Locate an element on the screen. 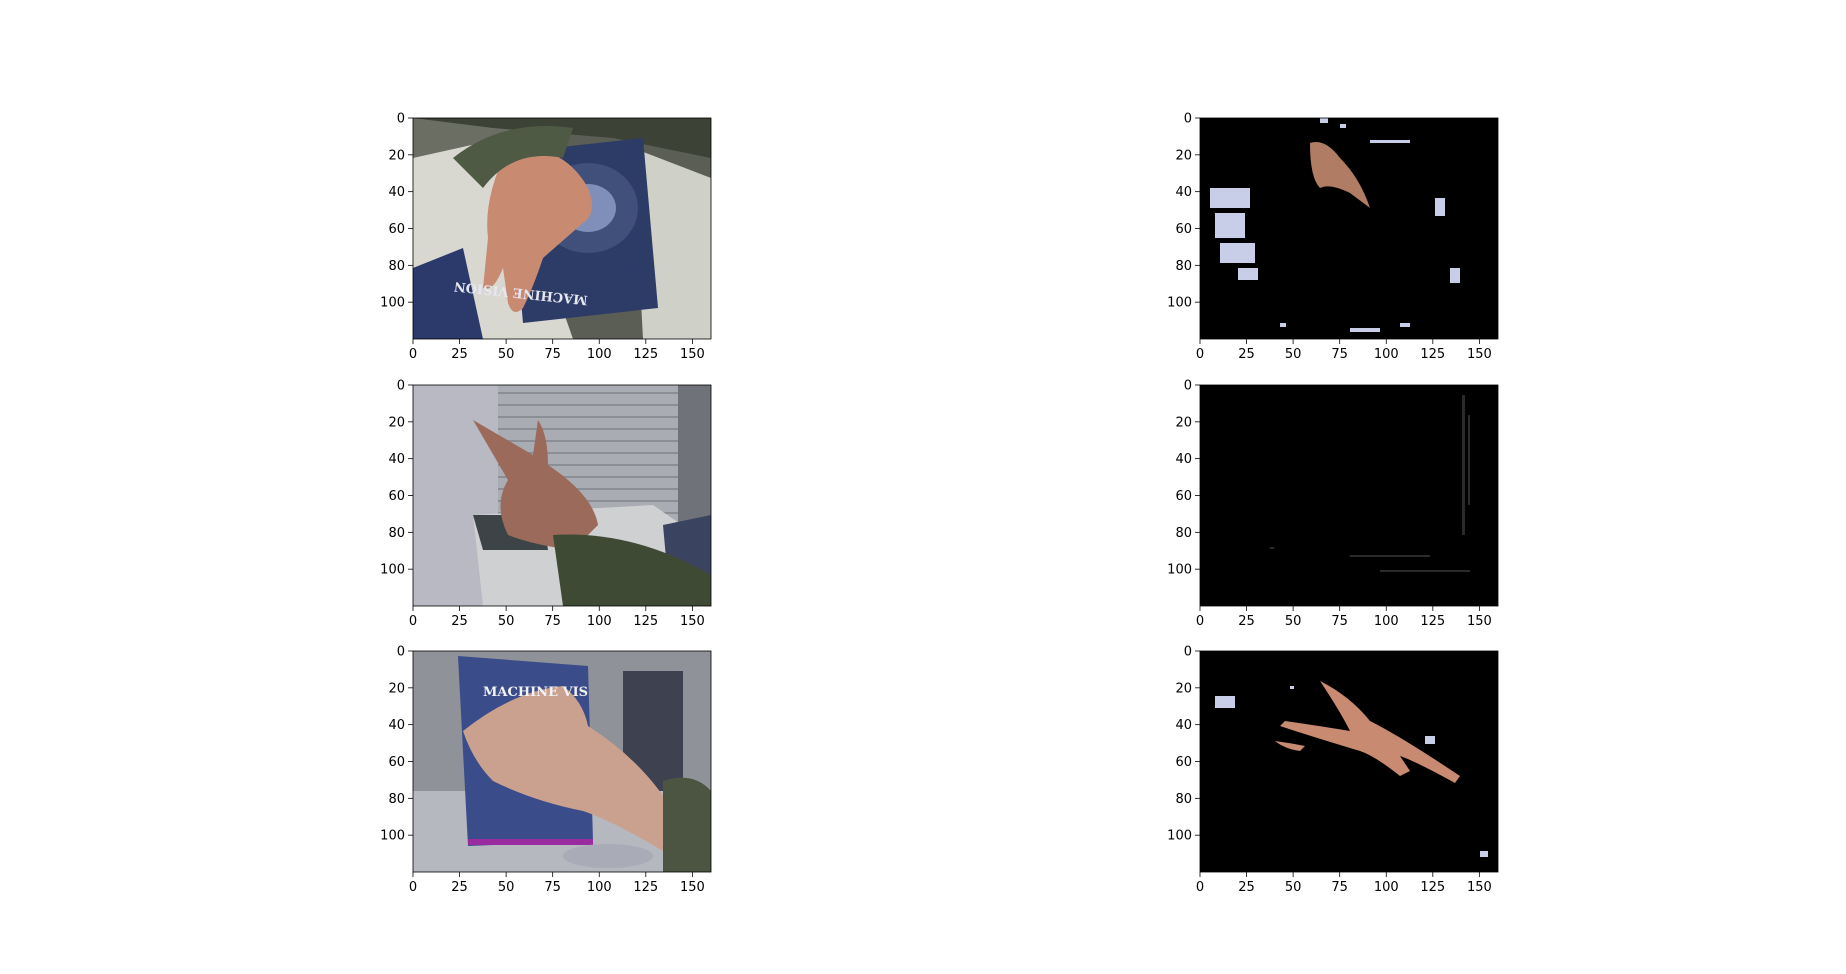 The image size is (1846, 974). book-title-text: MACHINE VIS is located at coordinates (535, 692).